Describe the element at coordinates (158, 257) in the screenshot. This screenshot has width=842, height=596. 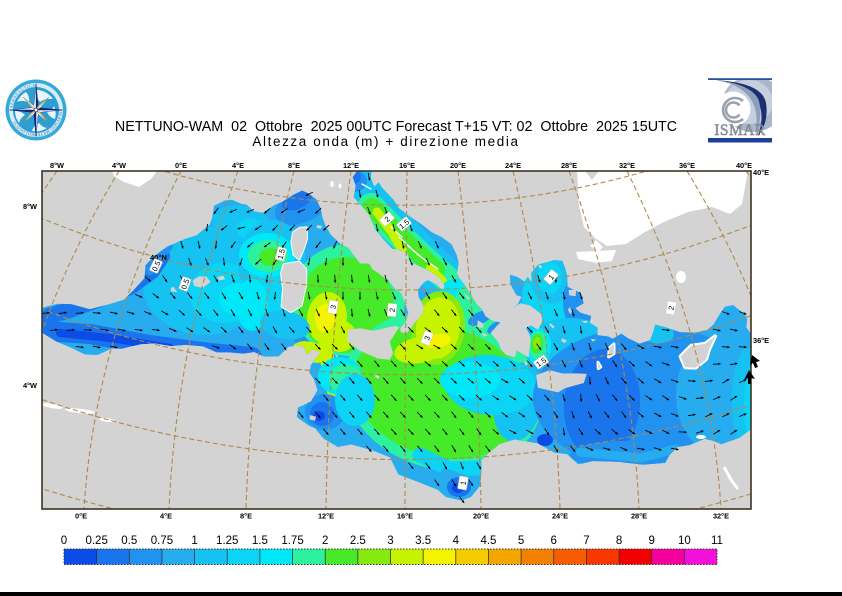
I see `svg-text: 40°N` at that location.